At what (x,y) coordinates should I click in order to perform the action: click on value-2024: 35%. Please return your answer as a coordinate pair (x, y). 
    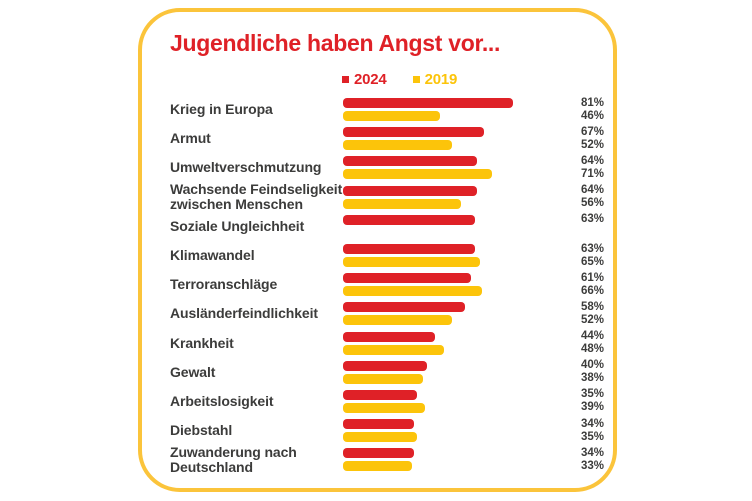
    Looking at the image, I should click on (593, 394).